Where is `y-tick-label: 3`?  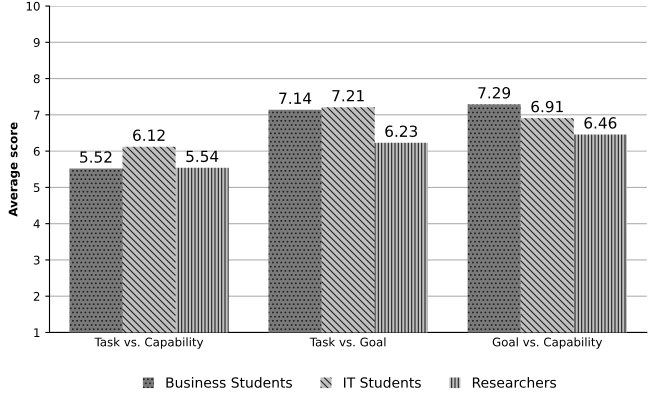 y-tick-label: 3 is located at coordinates (37, 260).